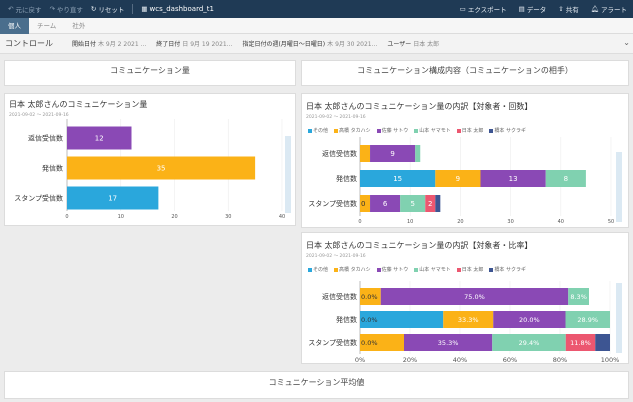 The image size is (633, 402). What do you see at coordinates (483, 9) in the screenshot?
I see `export-button: ▭ エクスポート` at bounding box center [483, 9].